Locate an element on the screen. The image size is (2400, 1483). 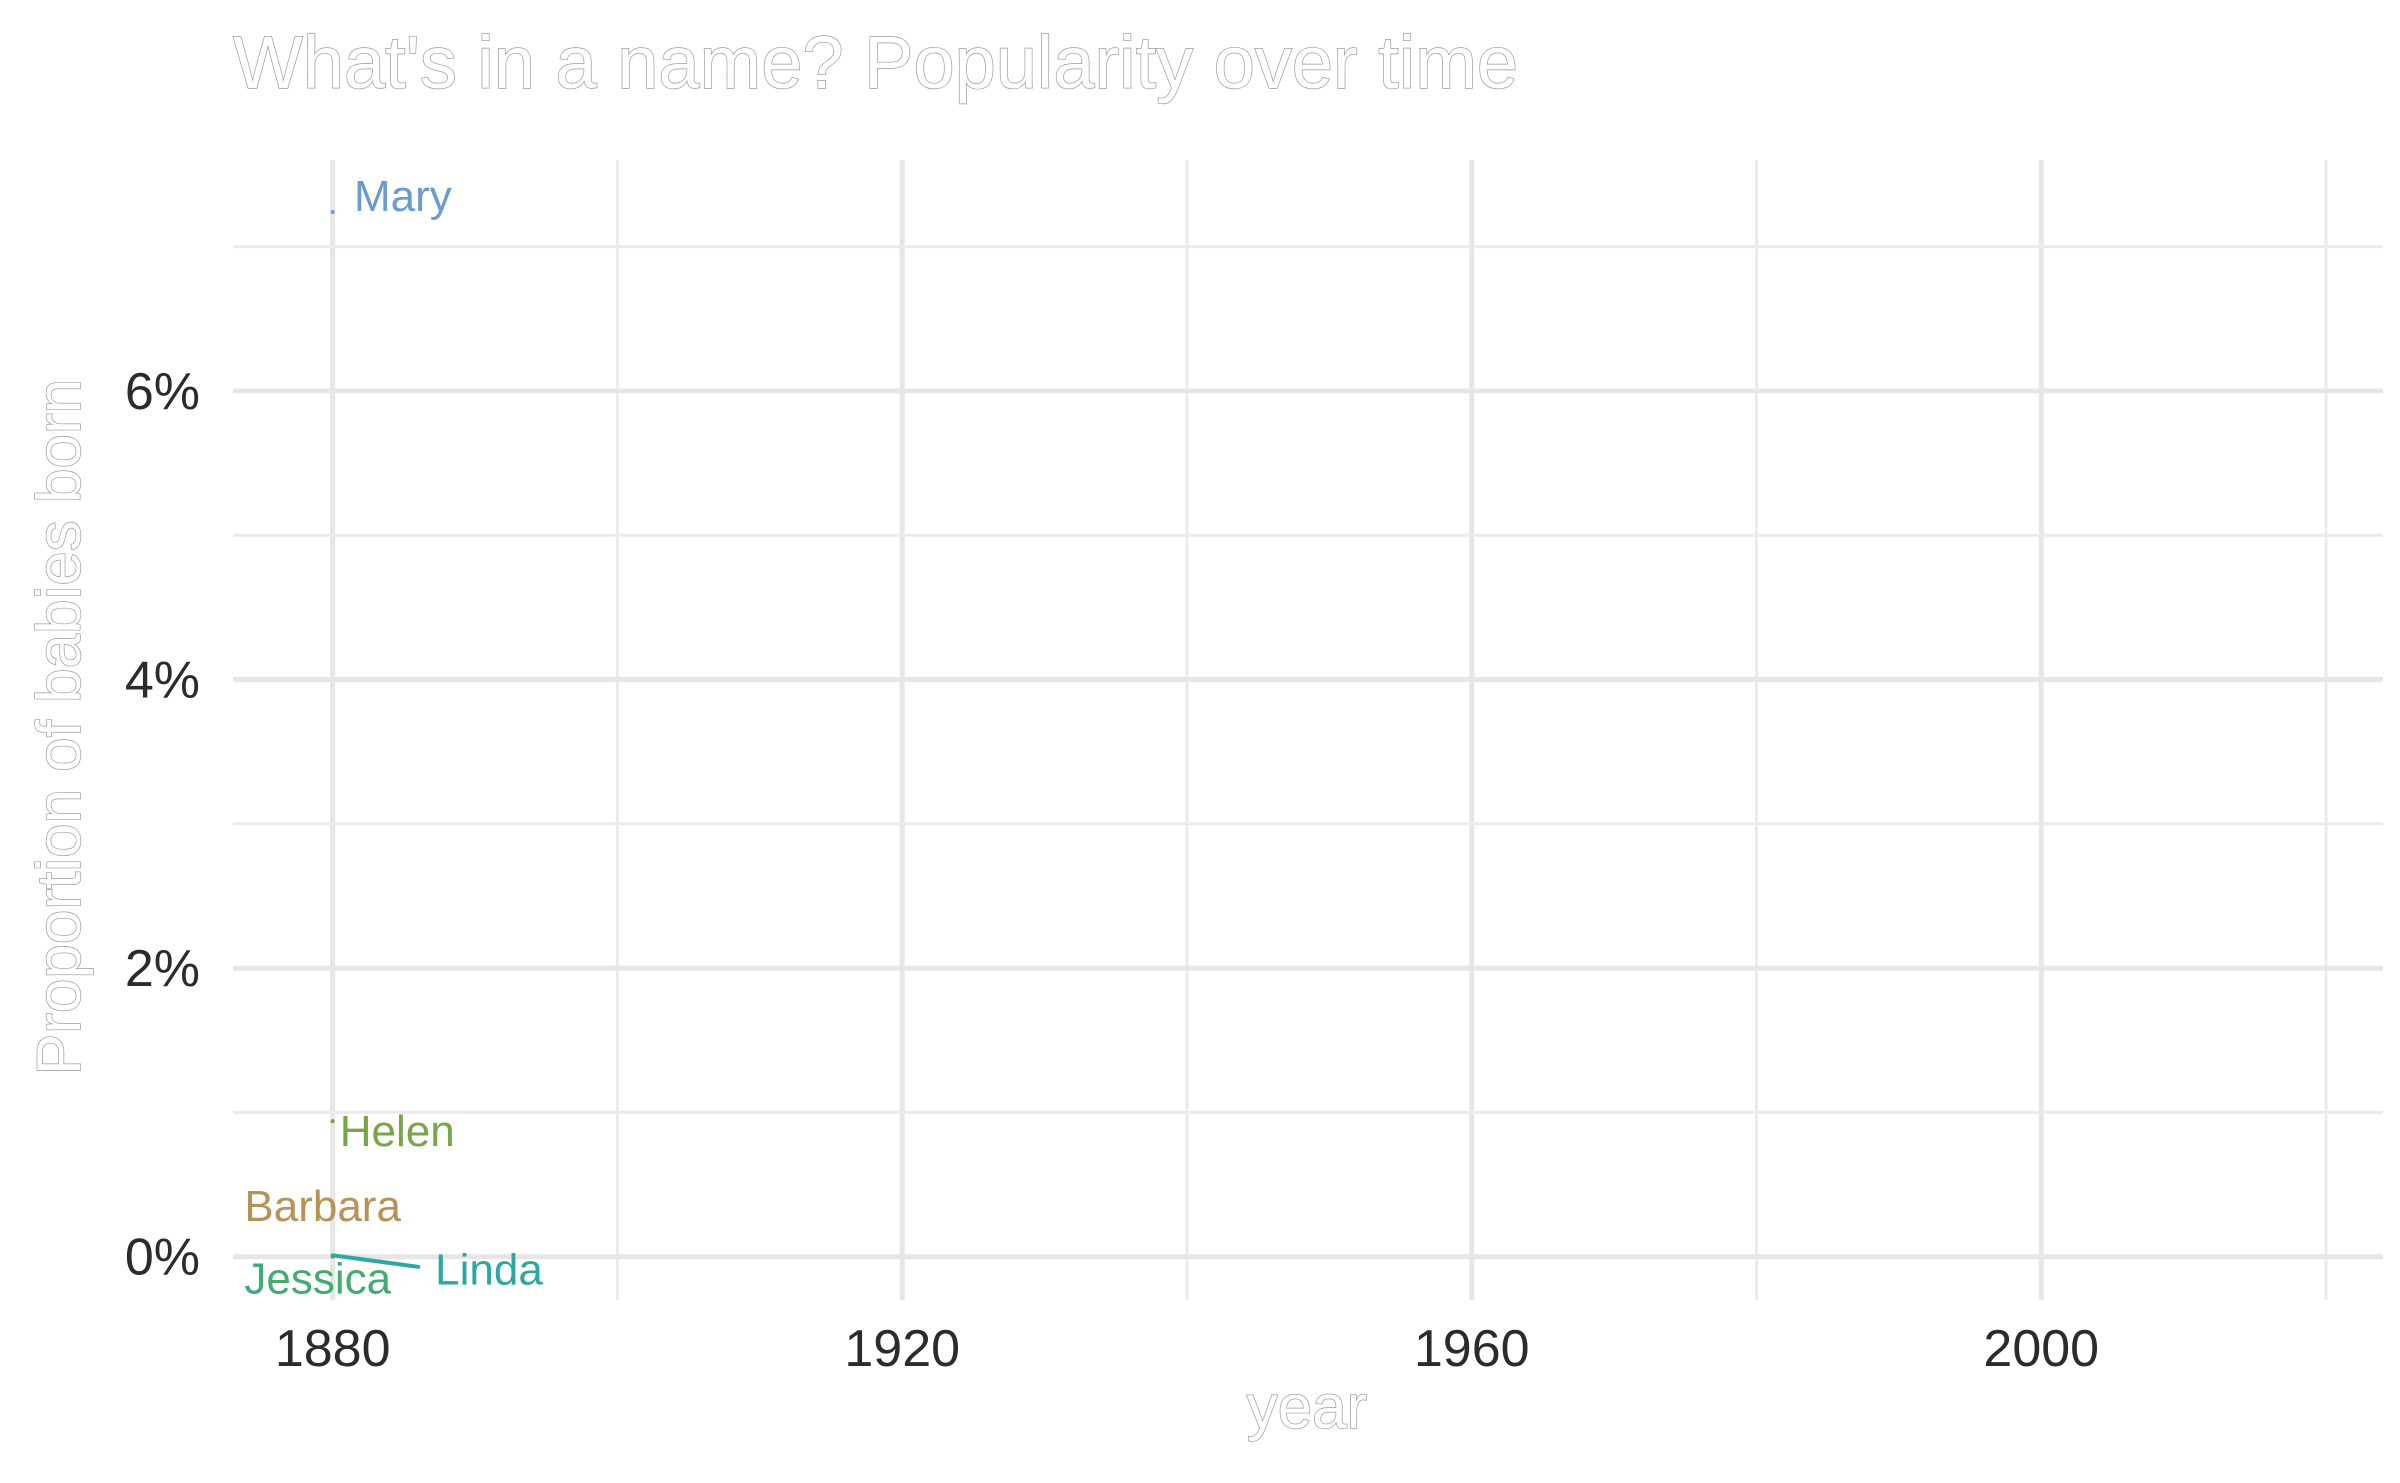
chart-title: What's in a name? Popularity over time is located at coordinates (875, 62).